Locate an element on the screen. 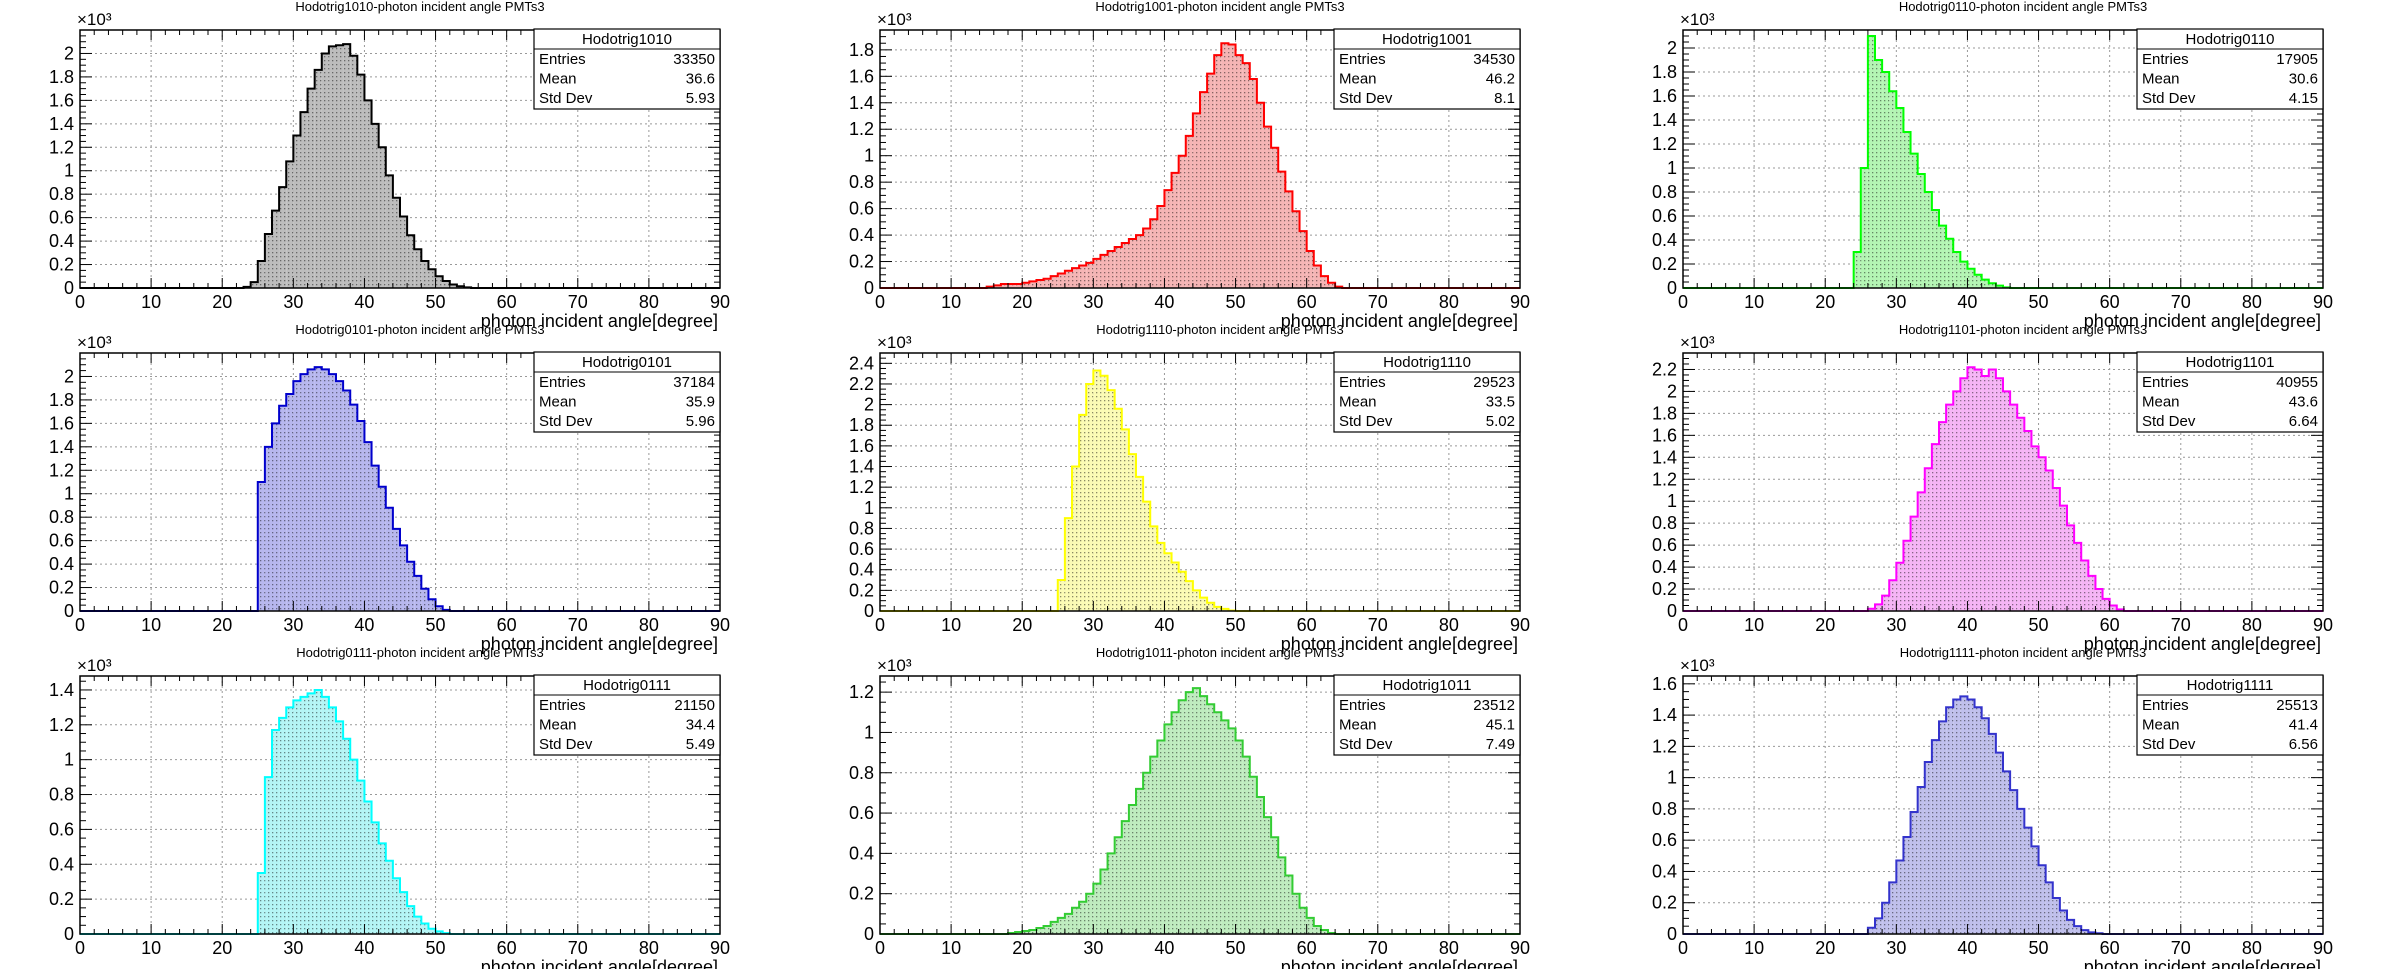  y-tick-label: 1.6 is located at coordinates (1664, 684).